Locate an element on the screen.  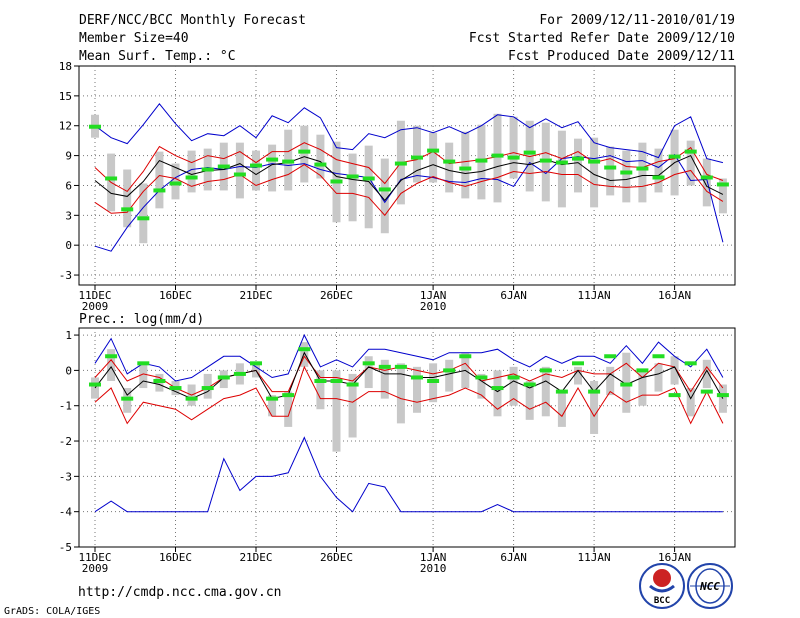
series-mean-sd-line is located at coordinates (409, 190).